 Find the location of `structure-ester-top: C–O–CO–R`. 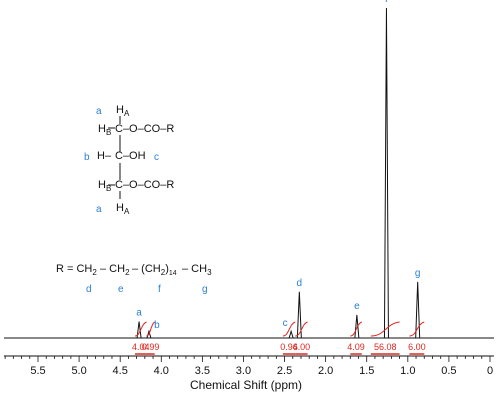

structure-ester-top: C–O–CO–R is located at coordinates (144, 129).